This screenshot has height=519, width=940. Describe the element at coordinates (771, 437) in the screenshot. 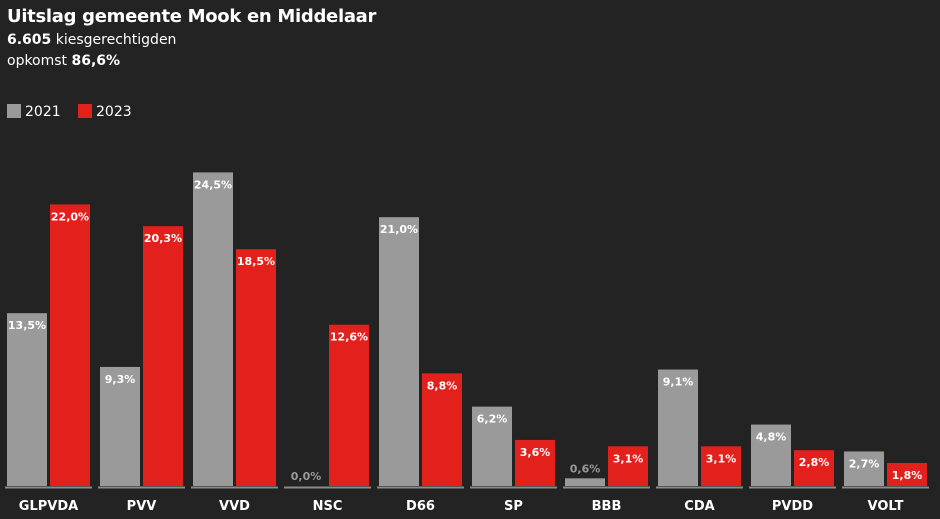

I see `value-label: 4,8%` at that location.